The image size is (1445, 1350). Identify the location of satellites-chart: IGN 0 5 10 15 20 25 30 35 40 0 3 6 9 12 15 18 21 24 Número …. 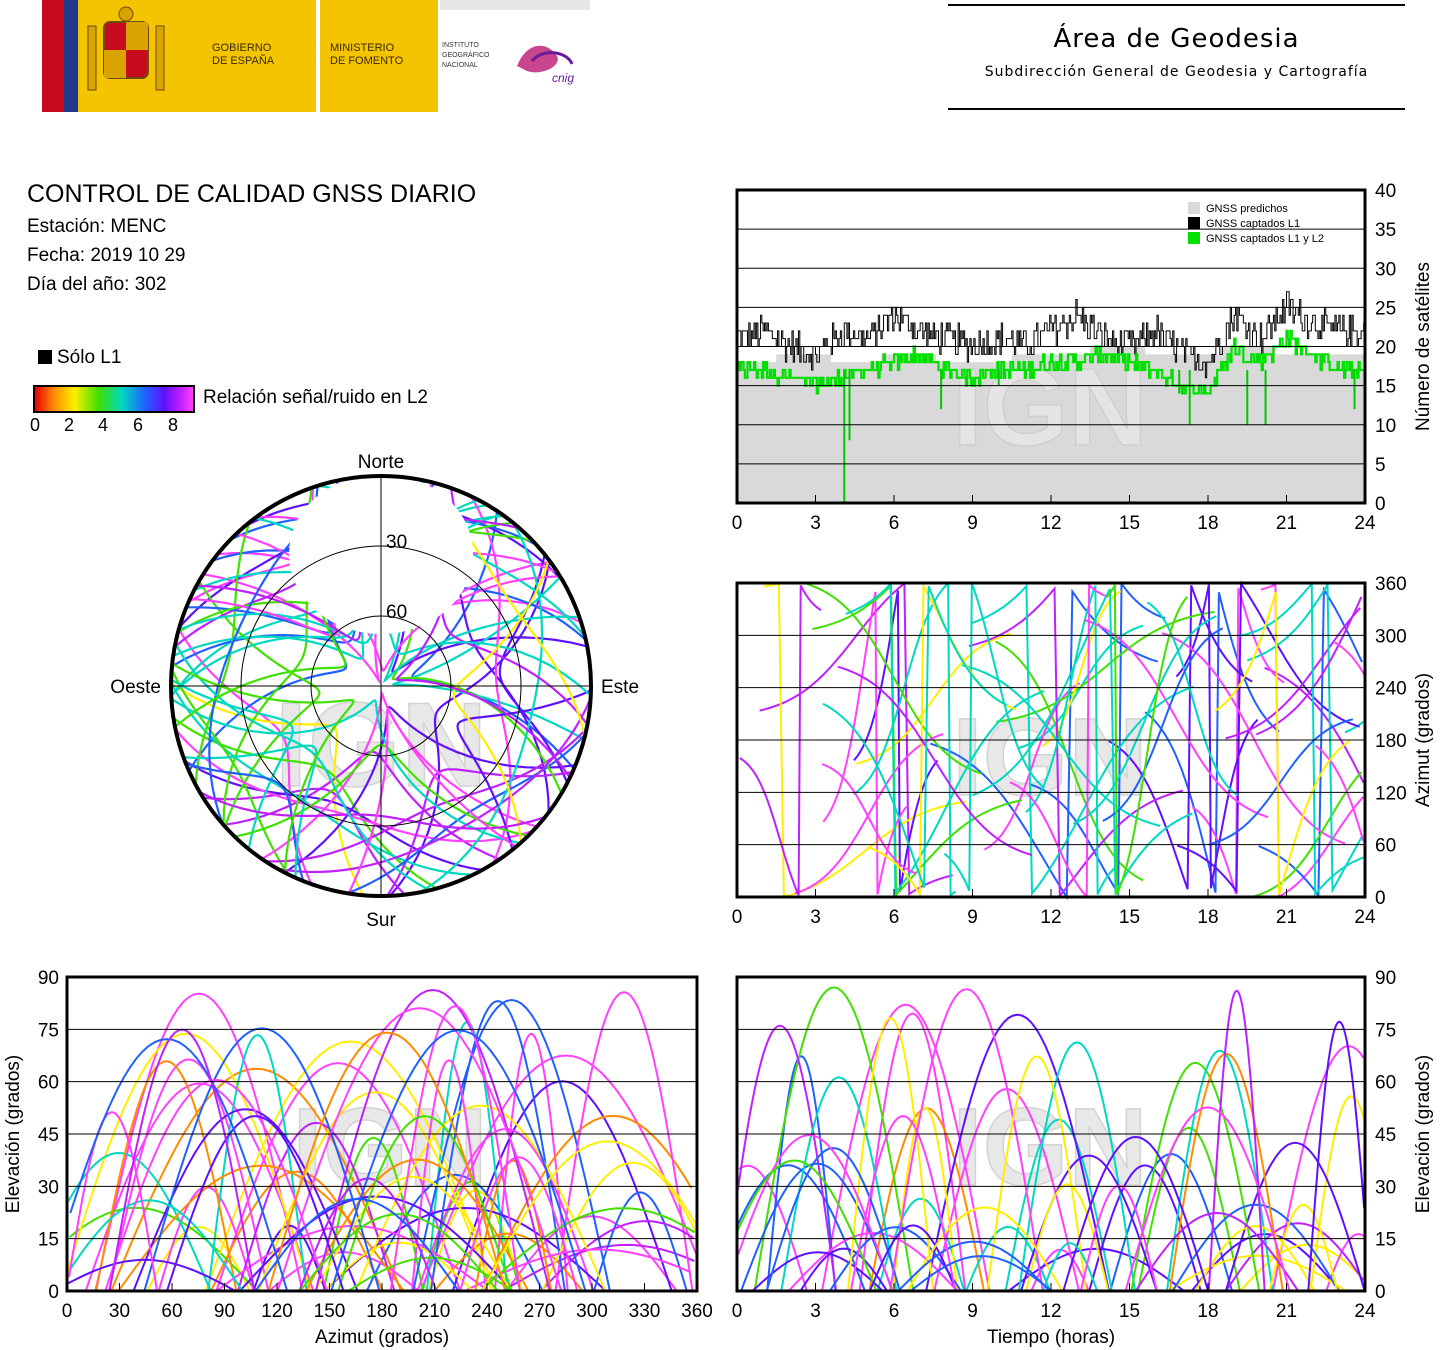
(1083, 357).